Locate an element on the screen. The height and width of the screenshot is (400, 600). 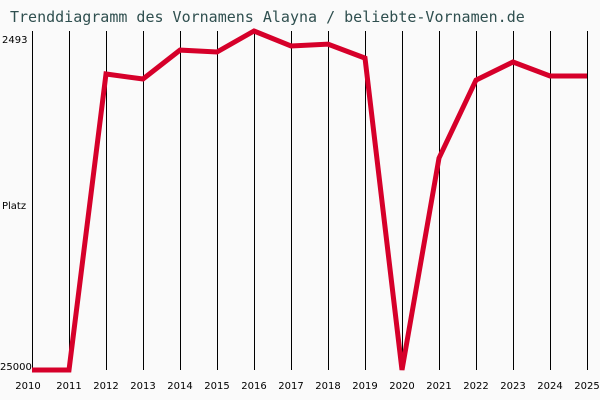
x-axis-label-2022: 2022 is located at coordinates (476, 386).